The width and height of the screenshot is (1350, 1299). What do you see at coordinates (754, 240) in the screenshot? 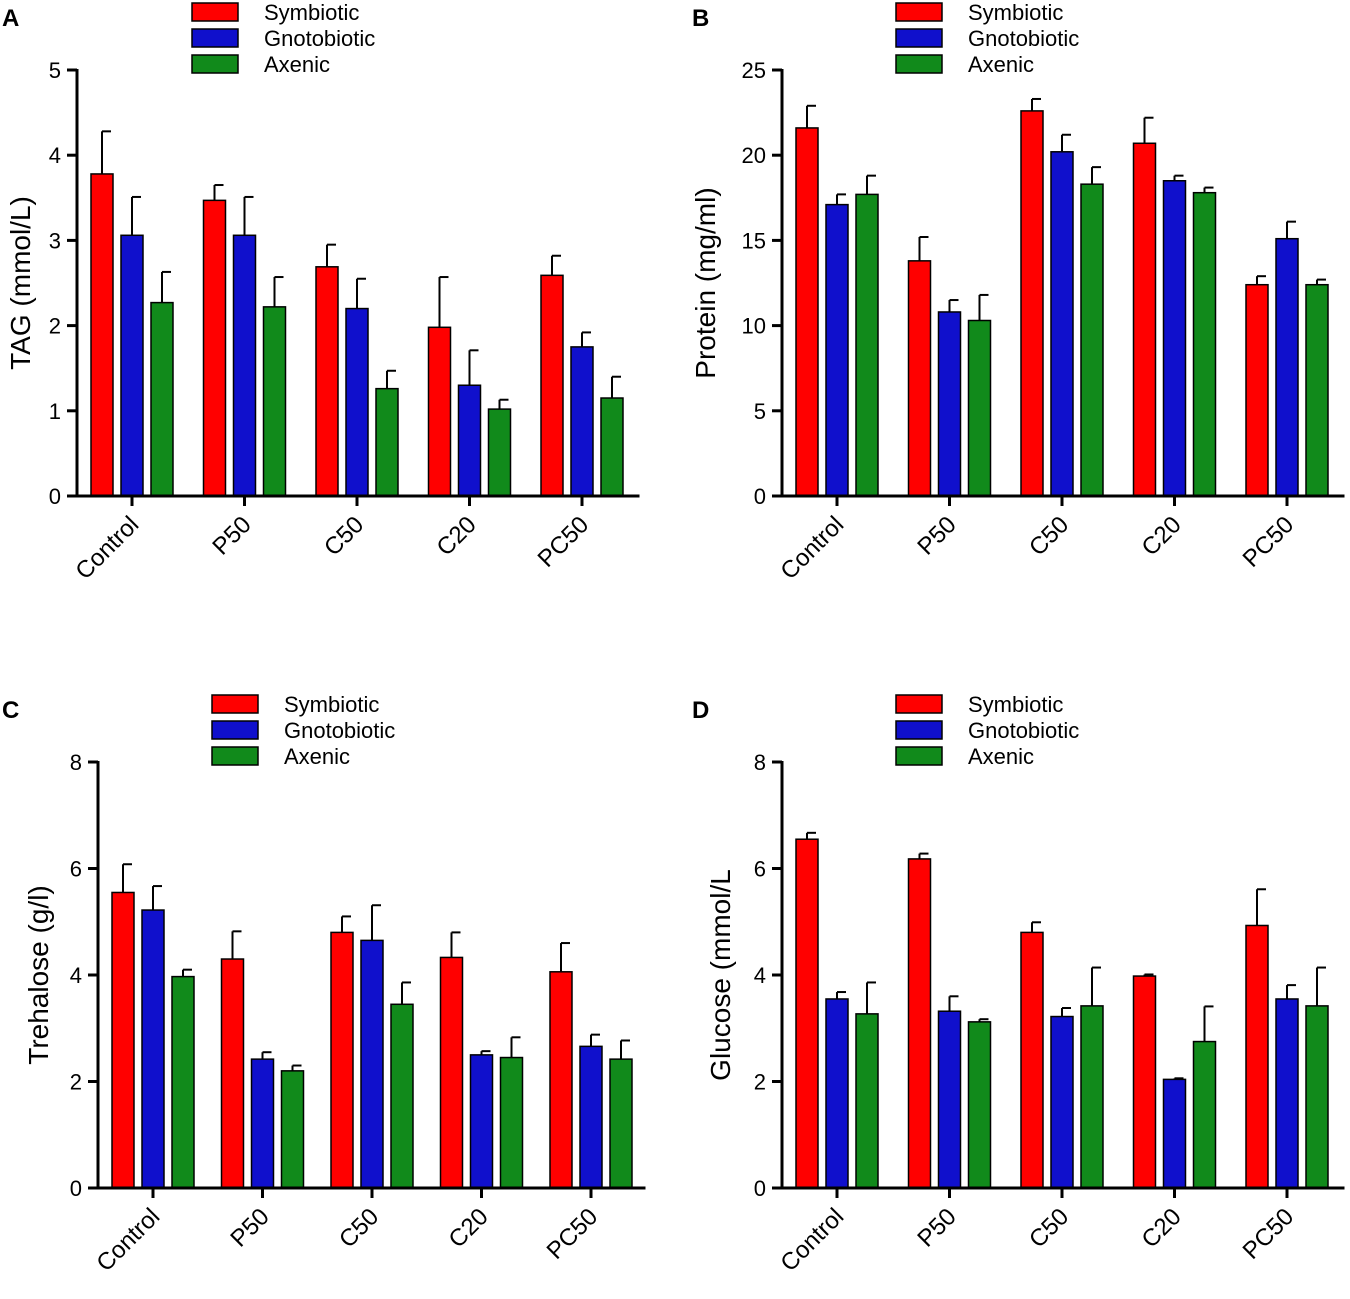
I see `y-tick-label: 15` at bounding box center [754, 240].